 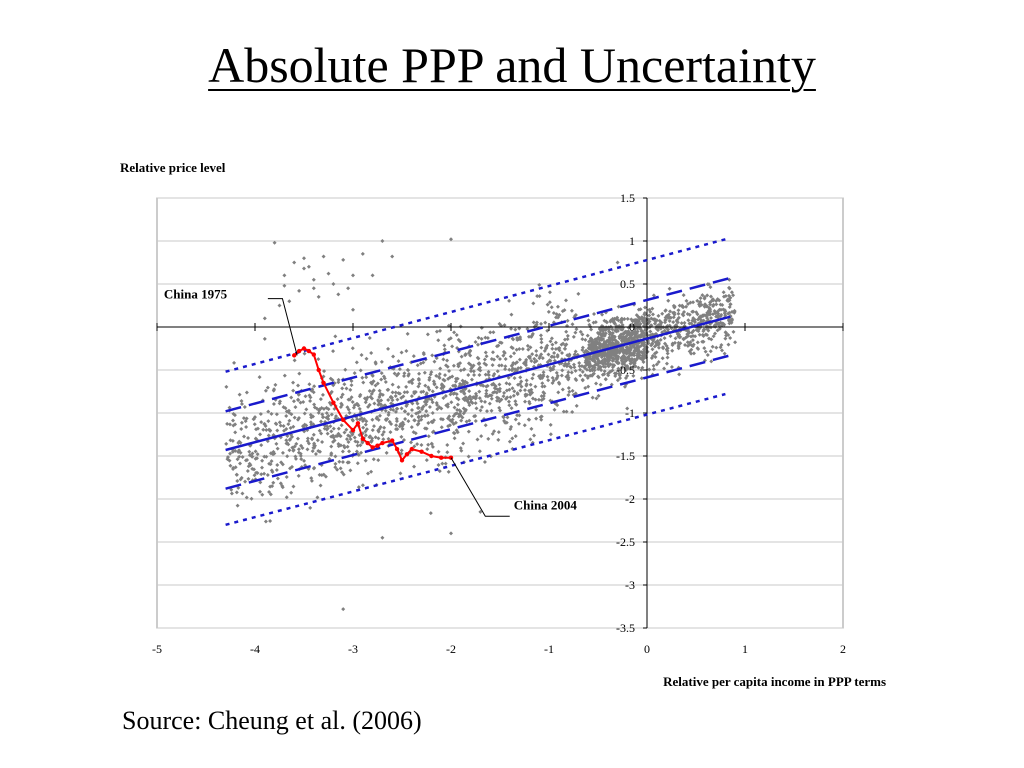 What do you see at coordinates (632, 241) in the screenshot?
I see `y-tick-label-1: 1` at bounding box center [632, 241].